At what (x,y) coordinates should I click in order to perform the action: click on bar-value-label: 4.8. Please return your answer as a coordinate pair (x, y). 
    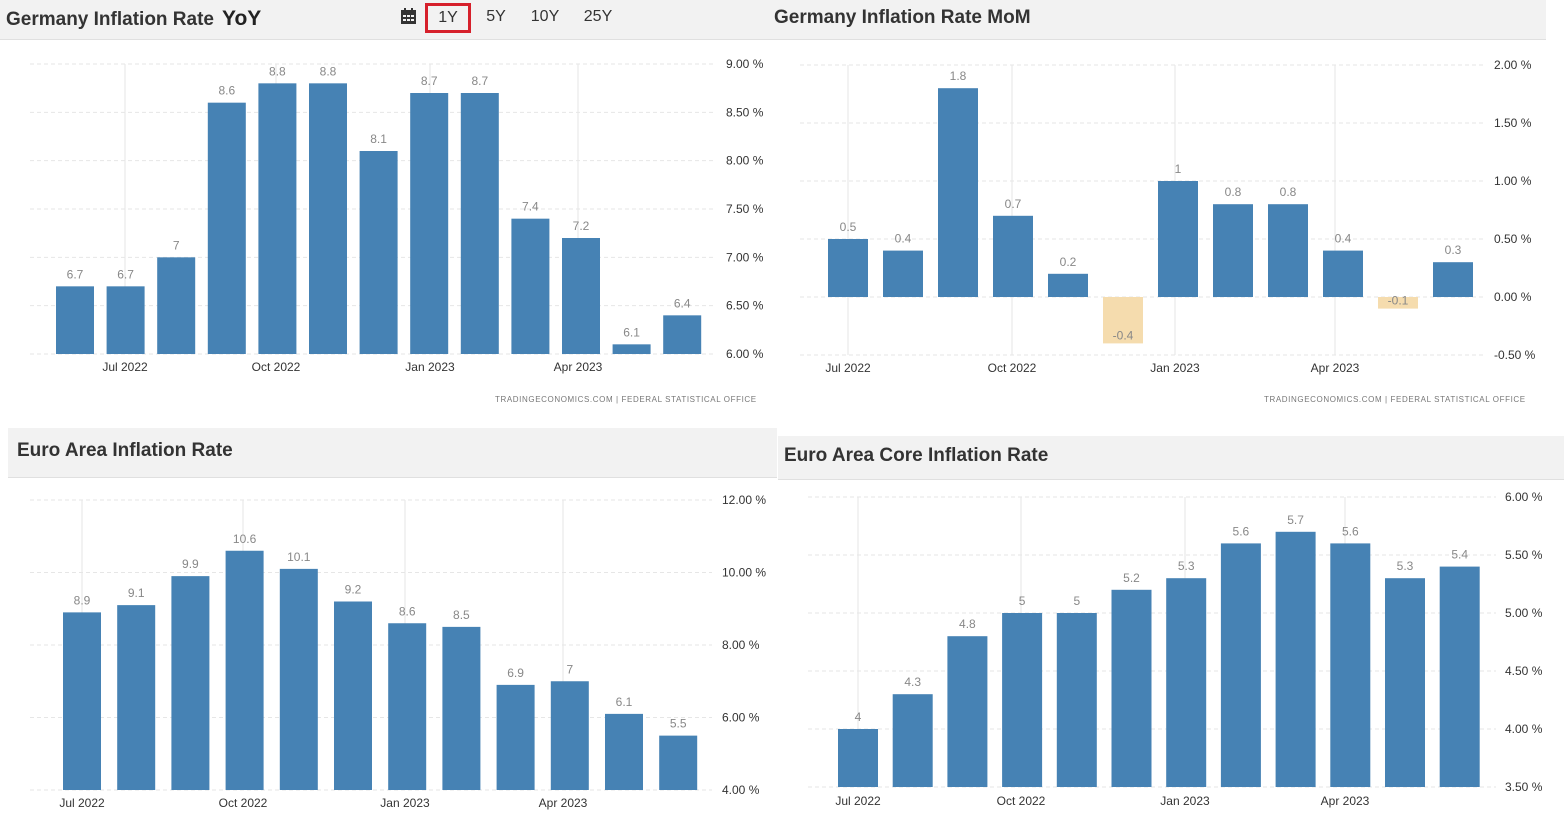
    Looking at the image, I should click on (967, 624).